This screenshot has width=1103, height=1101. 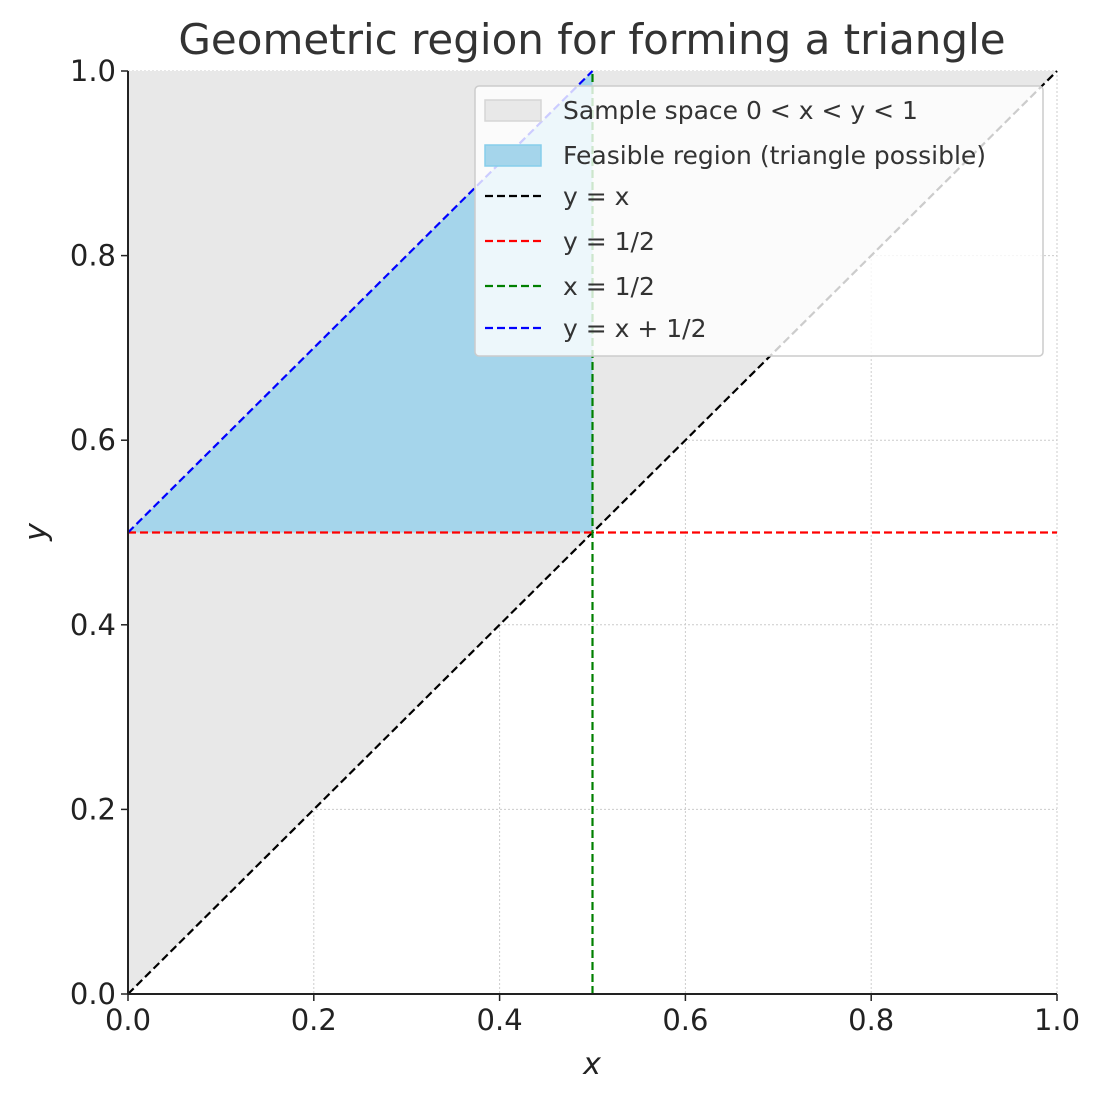 I want to click on x-tick-label: 0.8, so click(x=871, y=1020).